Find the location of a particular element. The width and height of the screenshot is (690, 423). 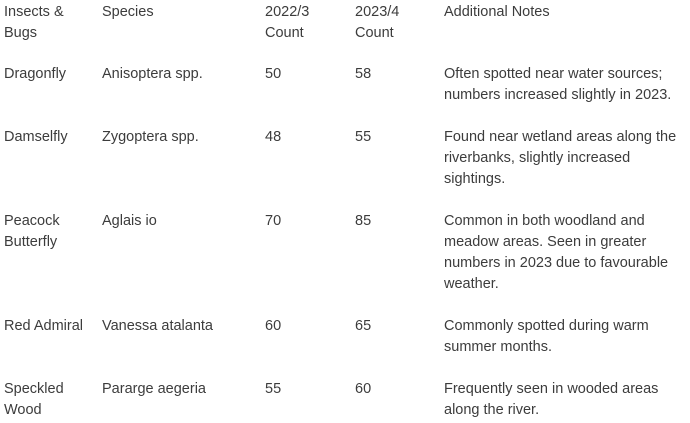

header-count-2023-label: 2023/4 Count is located at coordinates (377, 22).